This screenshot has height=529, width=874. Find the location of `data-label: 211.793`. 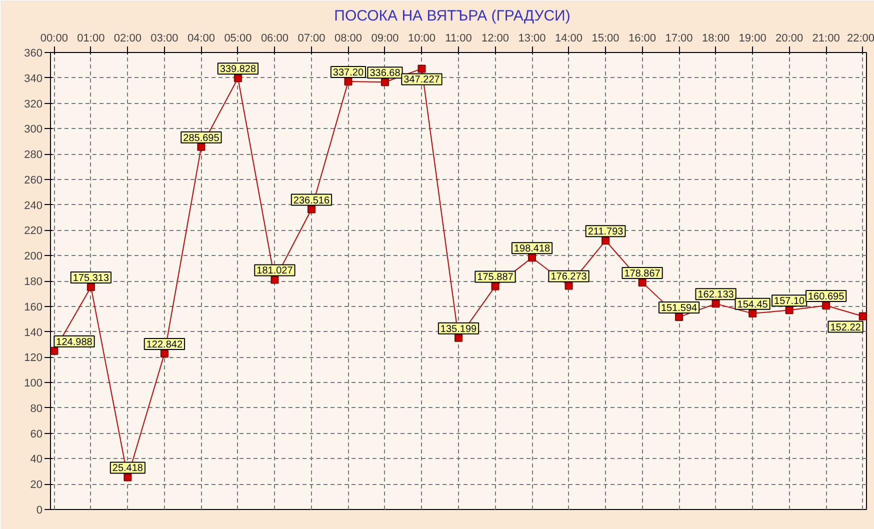

data-label: 211.793 is located at coordinates (606, 232).